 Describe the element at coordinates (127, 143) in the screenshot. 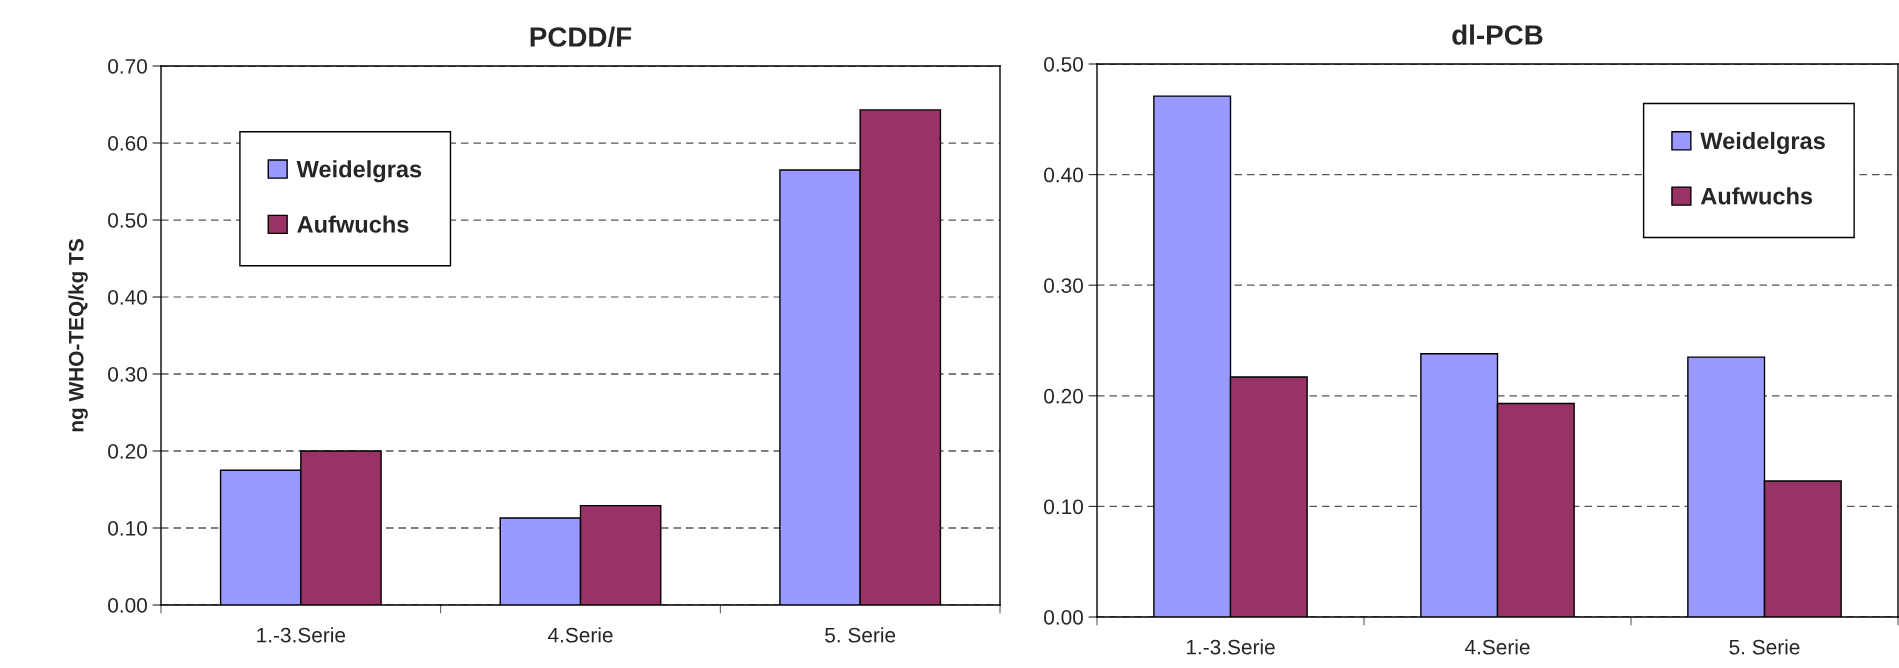

I see `y-tick-label: 0.60` at that location.